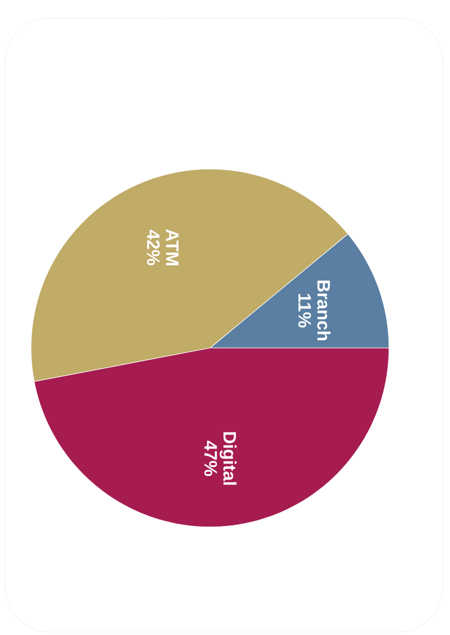  What do you see at coordinates (172, 247) in the screenshot?
I see `slice-label: ATM` at bounding box center [172, 247].